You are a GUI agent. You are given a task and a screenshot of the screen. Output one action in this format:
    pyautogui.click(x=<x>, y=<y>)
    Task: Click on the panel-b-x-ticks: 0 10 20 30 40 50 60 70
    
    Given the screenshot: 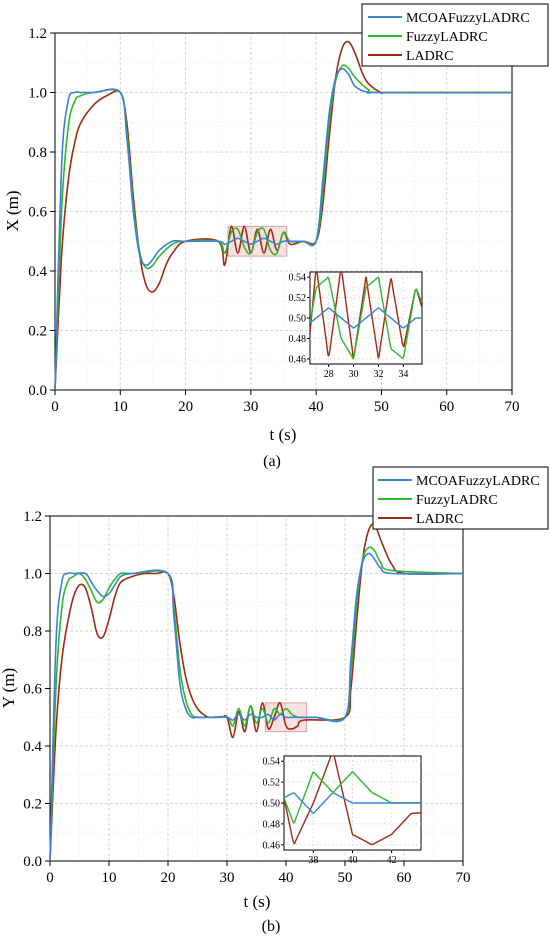 What is the action you would take?
    pyautogui.click(x=258, y=873)
    